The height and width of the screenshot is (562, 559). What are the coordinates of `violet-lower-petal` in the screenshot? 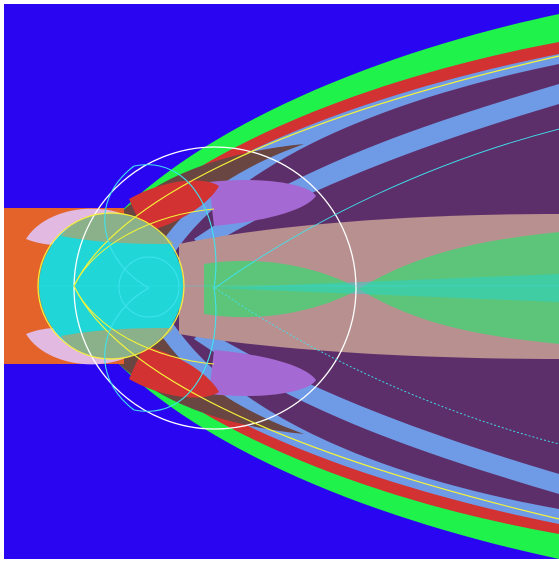 It's located at (262, 373).